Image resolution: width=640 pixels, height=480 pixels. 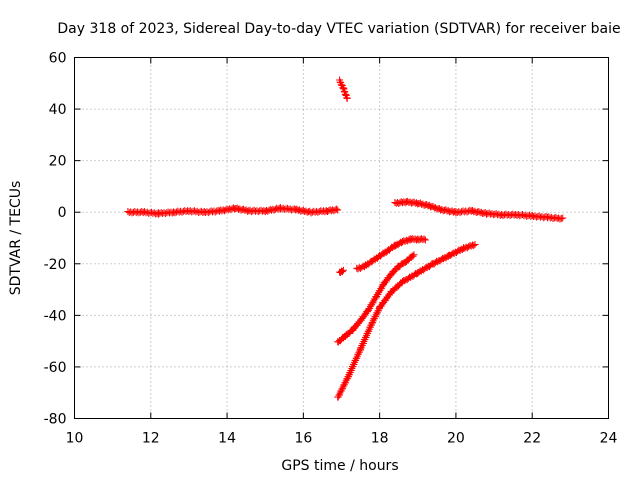 I want to click on x-tick-label: 20, so click(x=456, y=439).